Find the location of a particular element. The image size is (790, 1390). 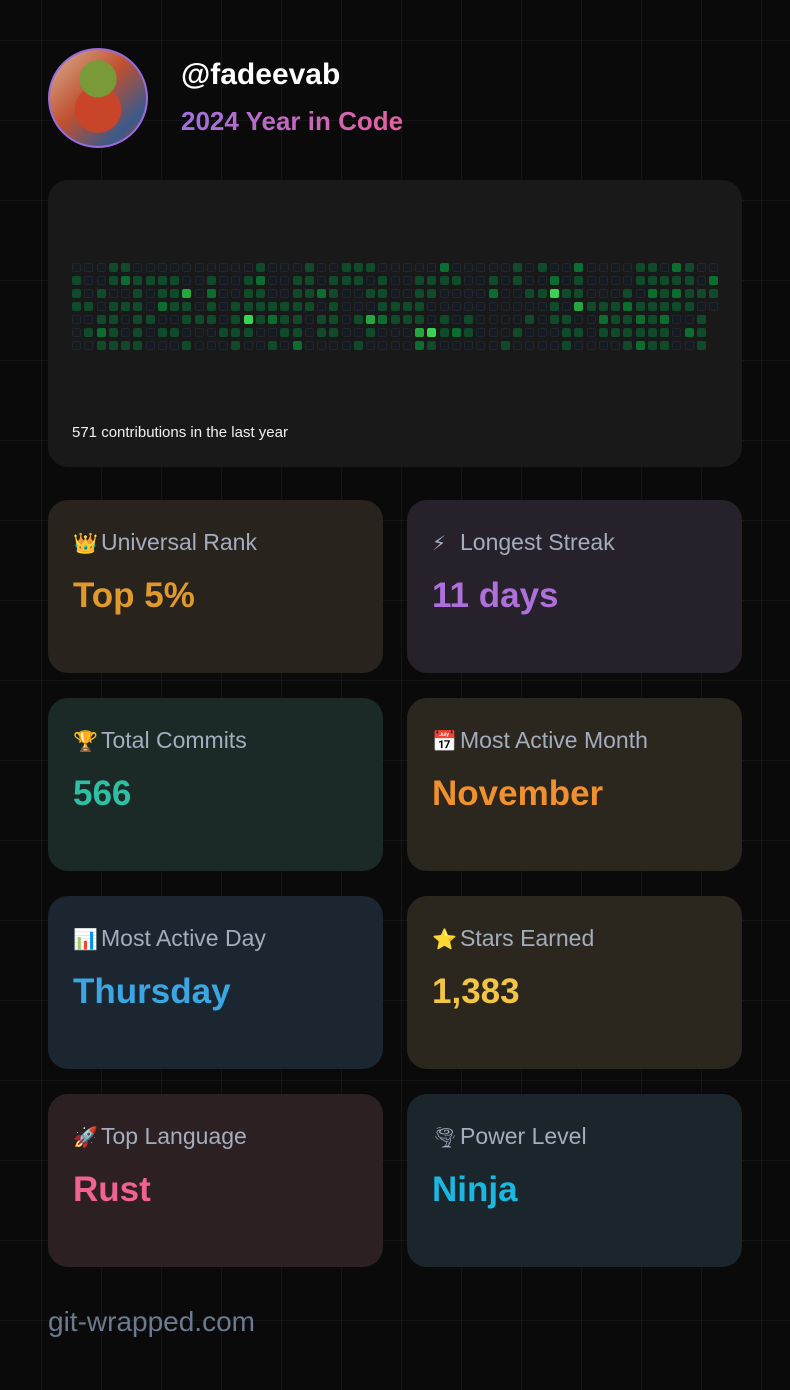

stat-value: 566 is located at coordinates (102, 793).